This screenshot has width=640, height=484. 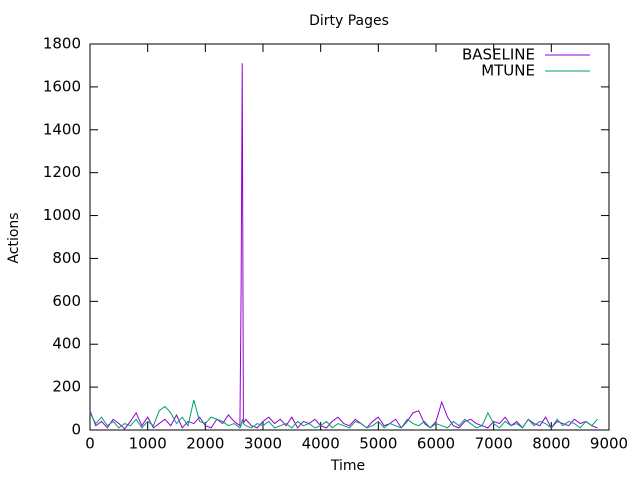 What do you see at coordinates (62, 215) in the screenshot?
I see `y-tick-label: 1000` at bounding box center [62, 215].